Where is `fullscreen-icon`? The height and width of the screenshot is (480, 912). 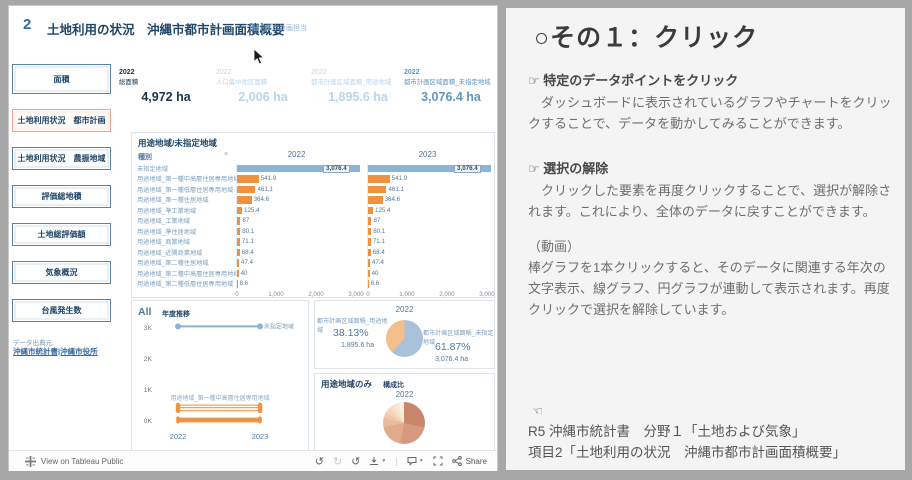
fullscreen-icon is located at coordinates (438, 461).